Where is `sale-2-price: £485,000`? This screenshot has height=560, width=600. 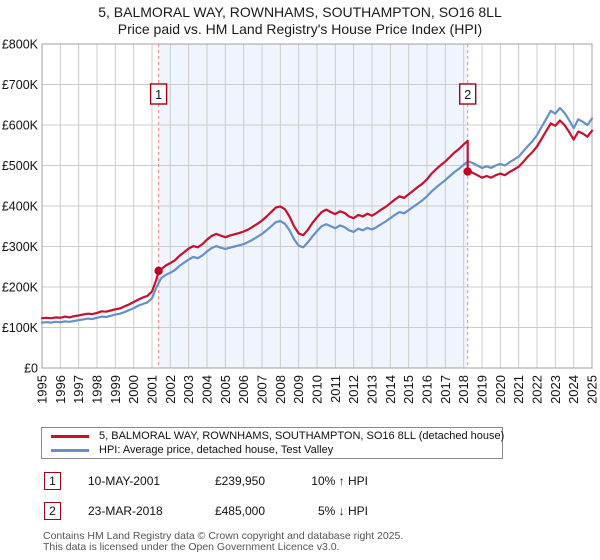 sale-2-price: £485,000 is located at coordinates (239, 511).